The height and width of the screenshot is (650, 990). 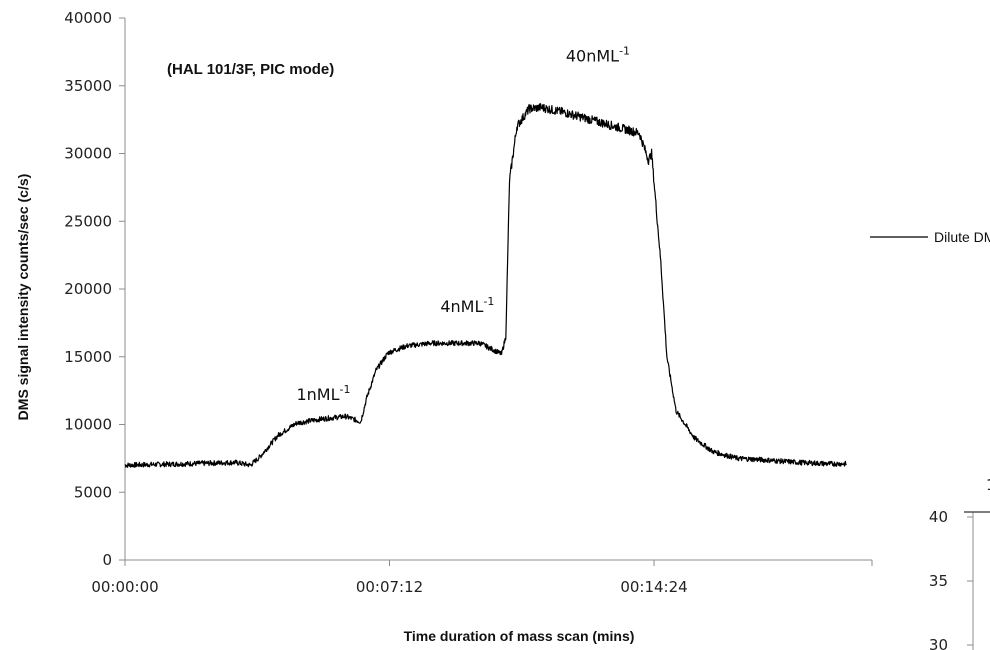 I want to click on y-tick-label: 35000, so click(x=88, y=86).